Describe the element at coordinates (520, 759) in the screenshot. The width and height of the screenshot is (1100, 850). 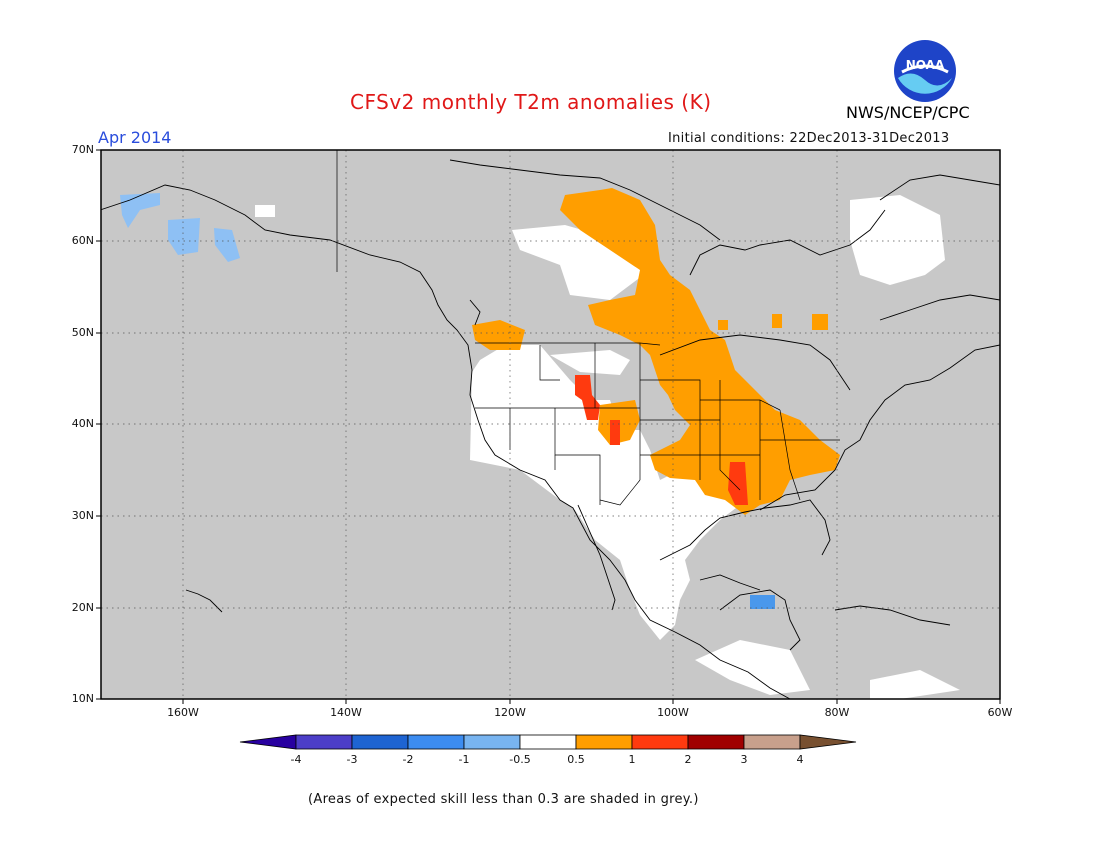
I see `colorbar-label: -0.5` at that location.